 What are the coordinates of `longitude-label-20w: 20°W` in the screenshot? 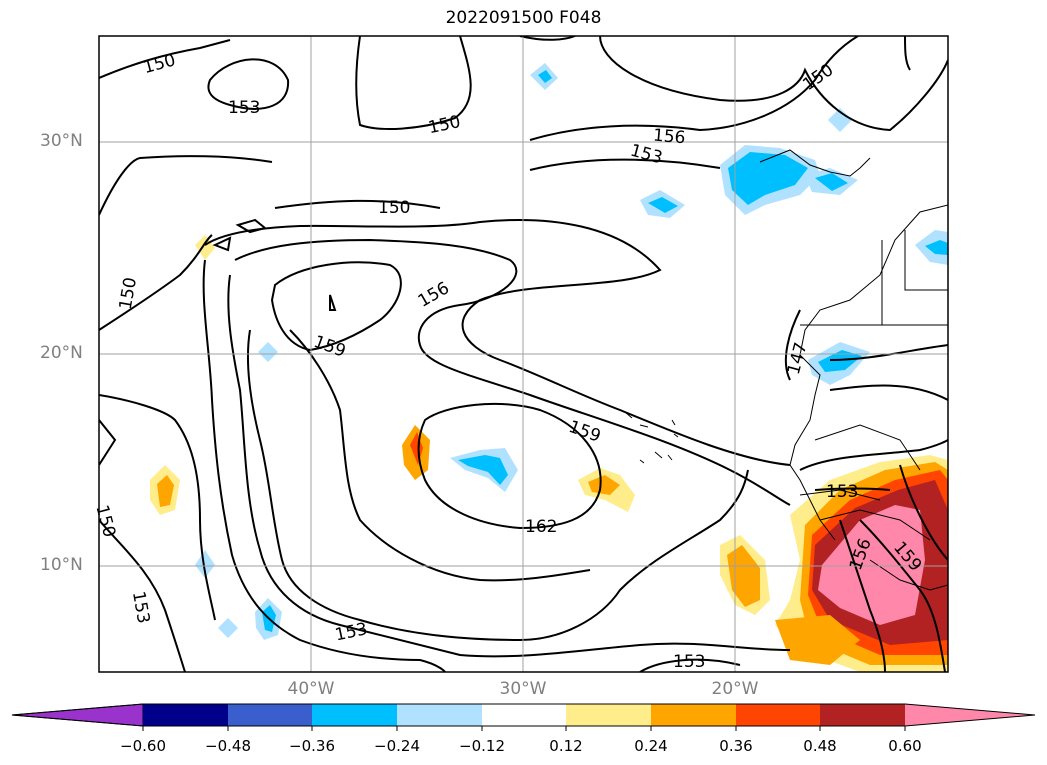 It's located at (735, 689).